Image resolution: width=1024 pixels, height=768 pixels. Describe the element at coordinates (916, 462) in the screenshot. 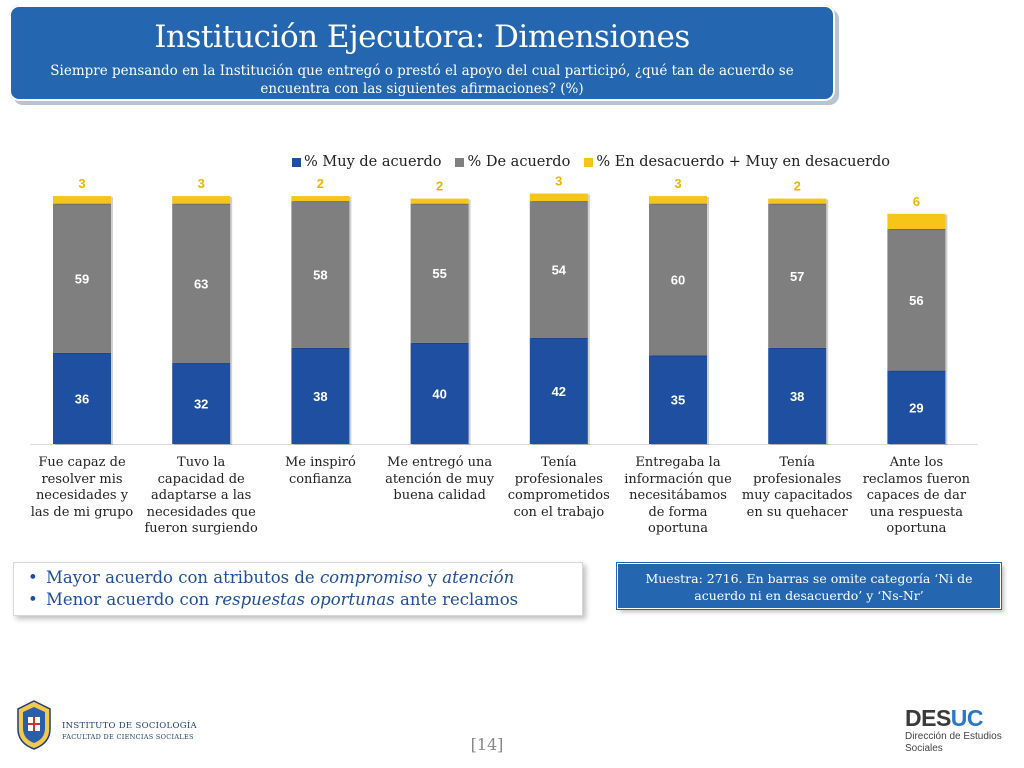

I see `category-label-line: Ante los` at that location.